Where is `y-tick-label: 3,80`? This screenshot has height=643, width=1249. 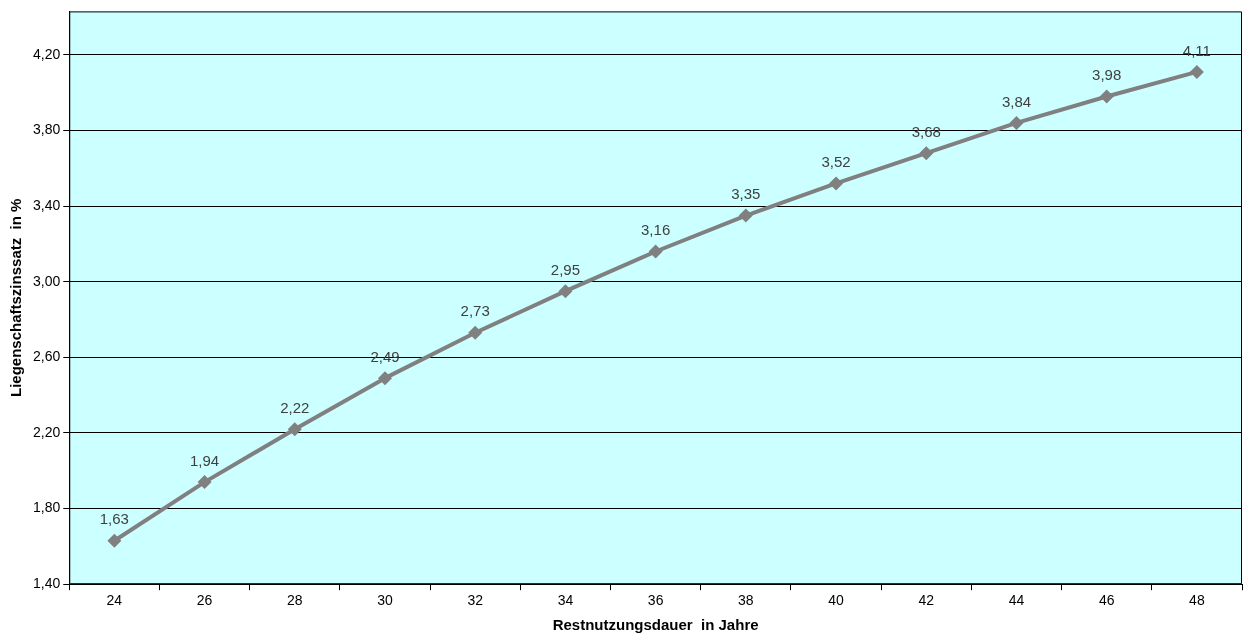
y-tick-label: 3,80 is located at coordinates (47, 129).